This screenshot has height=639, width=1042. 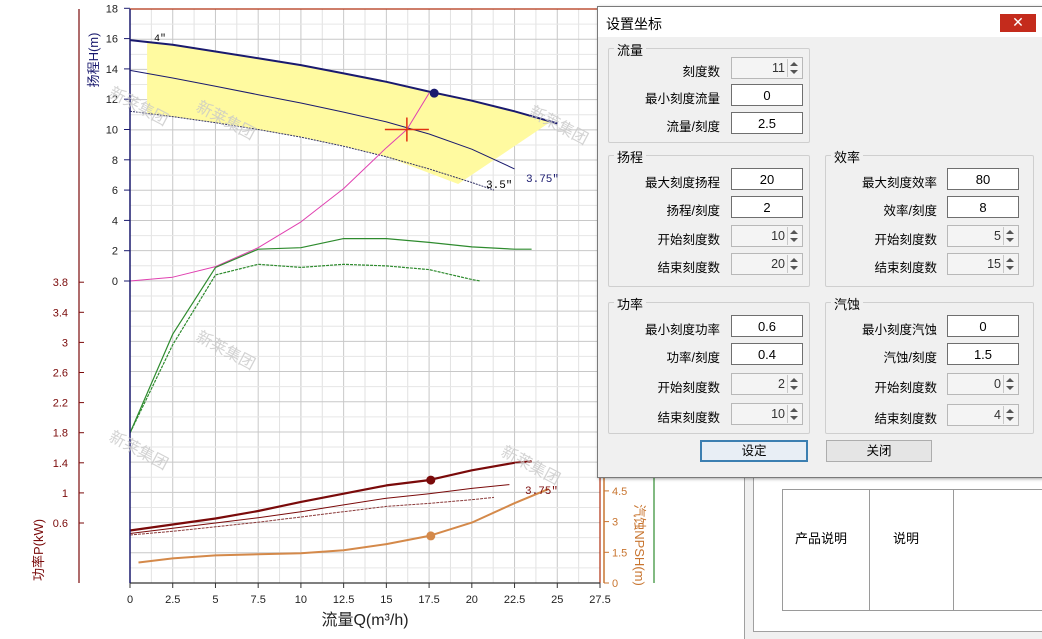 I want to click on head-tick-label: 14, so click(x=112, y=70).